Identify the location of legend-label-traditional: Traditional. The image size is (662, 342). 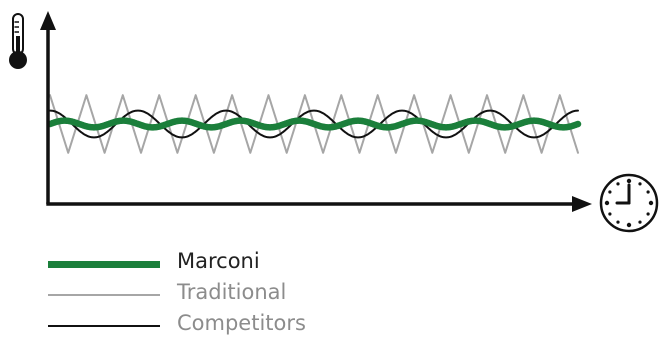
(232, 292).